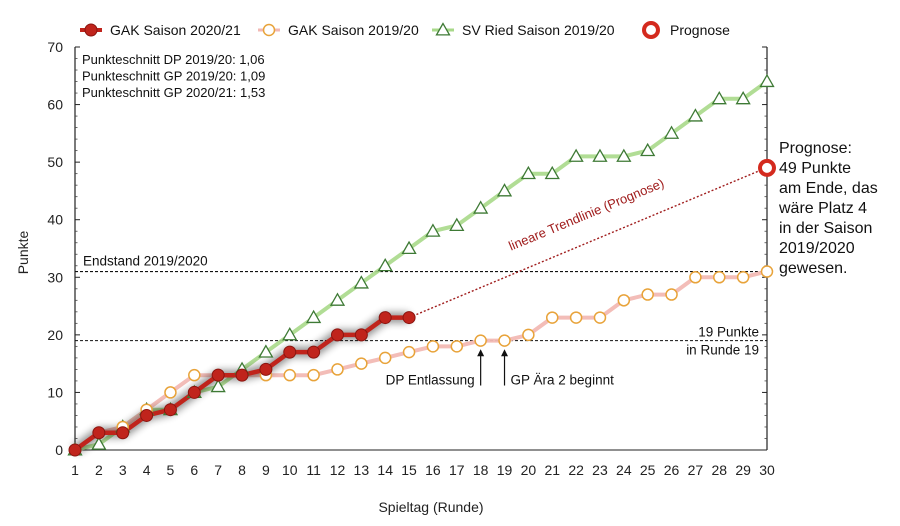 Image resolution: width=900 pixels, height=526 pixels. What do you see at coordinates (55, 277) in the screenshot?
I see `y-tick-label: 30` at bounding box center [55, 277].